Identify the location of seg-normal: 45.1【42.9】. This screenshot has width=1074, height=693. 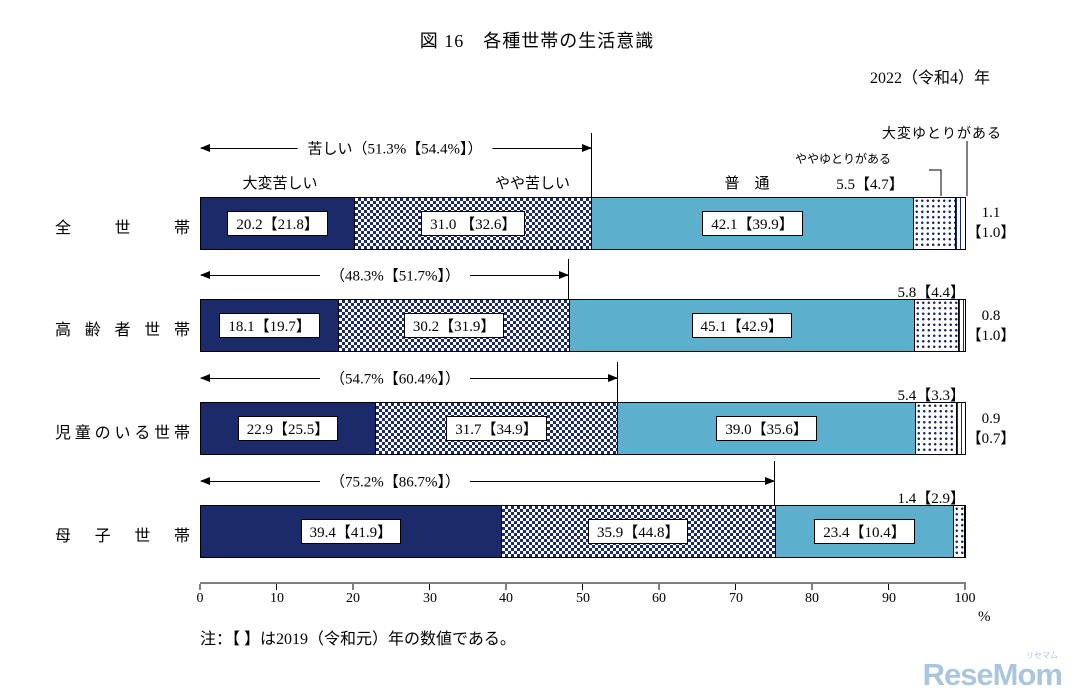
(742, 325).